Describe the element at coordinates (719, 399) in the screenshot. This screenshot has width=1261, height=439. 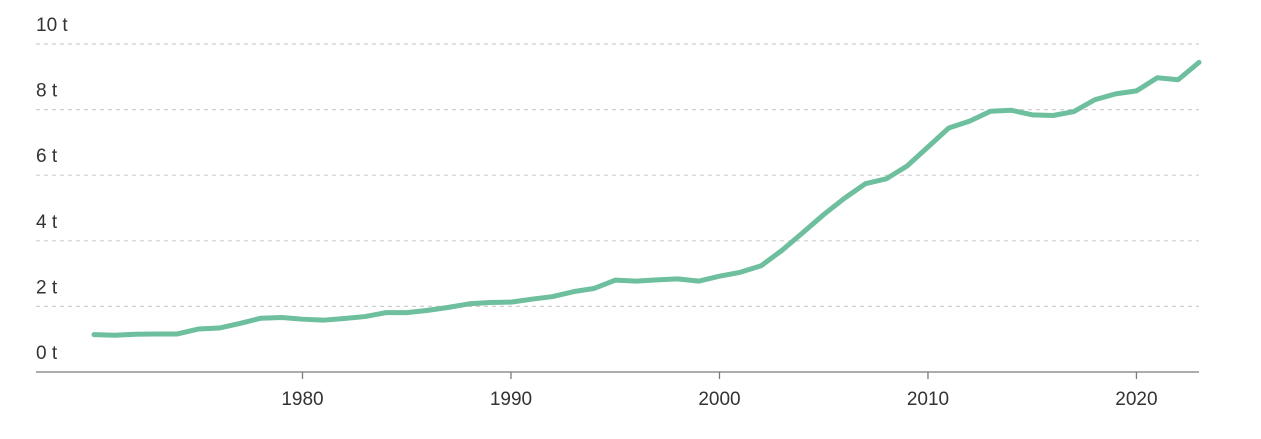
I see `x-tick-label: 2000` at that location.